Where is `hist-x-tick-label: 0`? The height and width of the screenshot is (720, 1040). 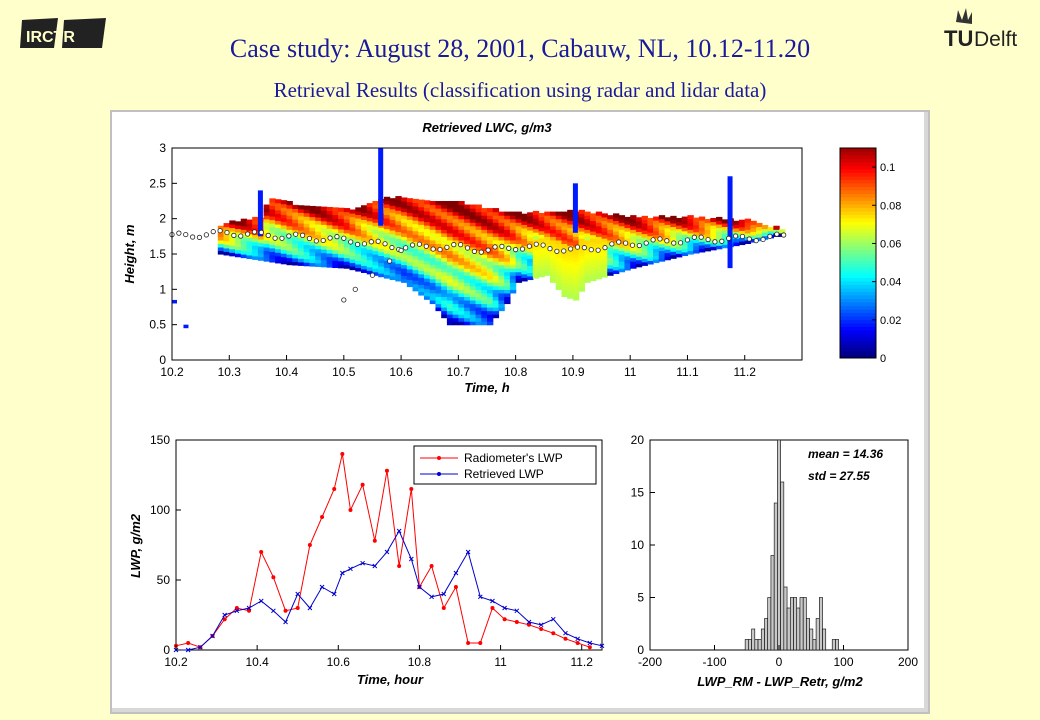 hist-x-tick-label: 0 is located at coordinates (779, 662).